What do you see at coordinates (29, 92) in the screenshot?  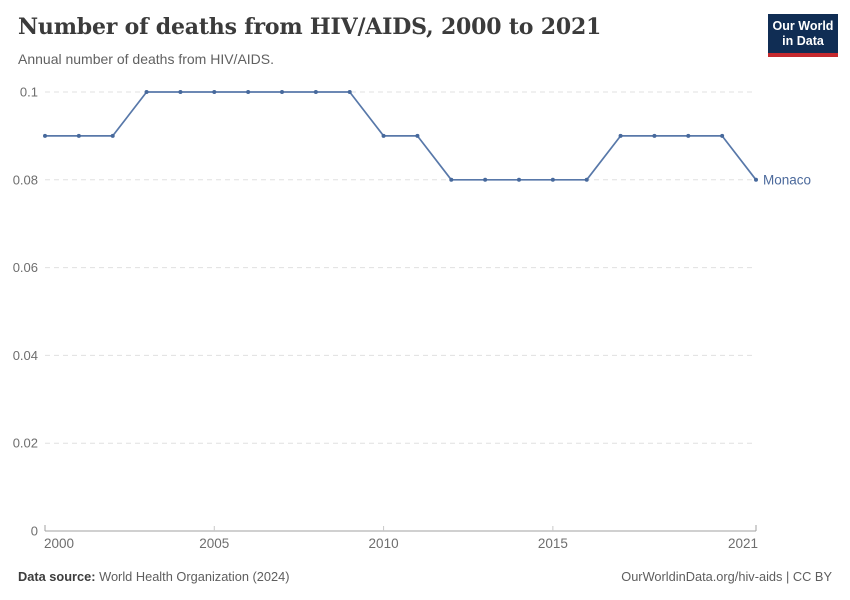 I see `y-tick-label: 0.1` at bounding box center [29, 92].